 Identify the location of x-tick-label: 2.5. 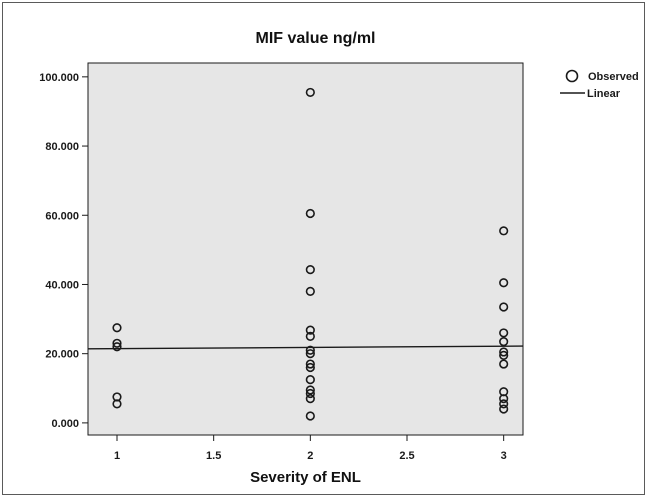
(406, 456).